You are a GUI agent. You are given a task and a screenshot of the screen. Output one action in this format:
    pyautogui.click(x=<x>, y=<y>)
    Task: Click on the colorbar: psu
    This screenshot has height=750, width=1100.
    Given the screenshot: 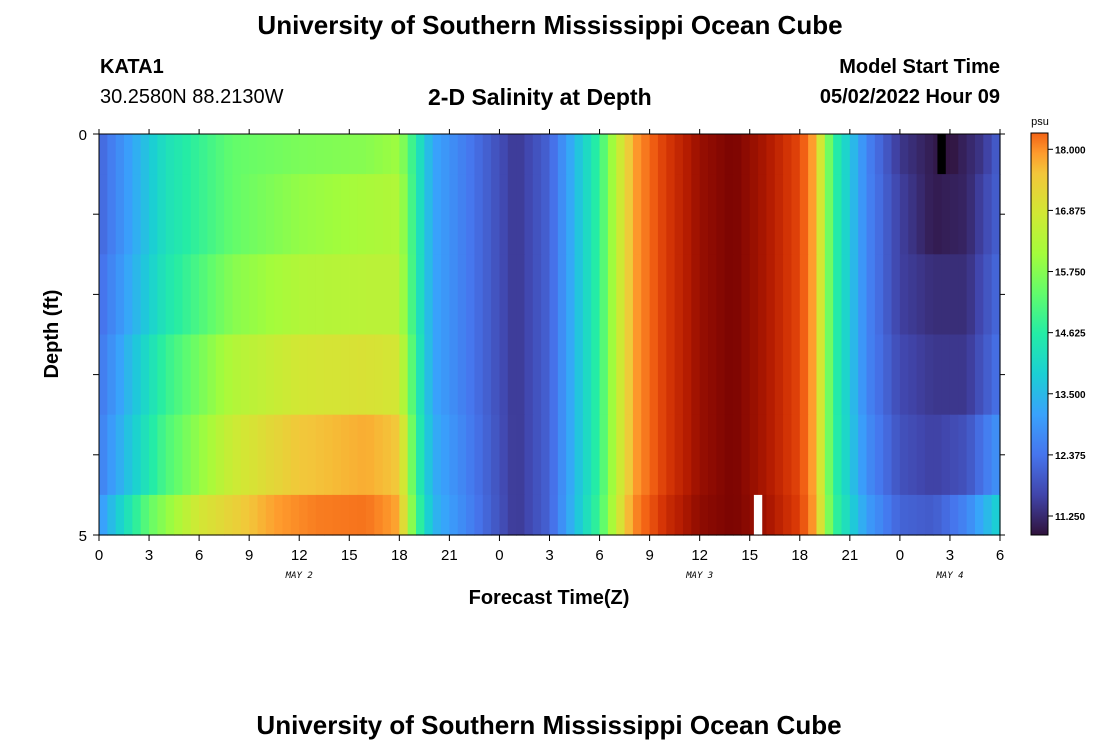 What is the action you would take?
    pyautogui.click(x=1039, y=326)
    